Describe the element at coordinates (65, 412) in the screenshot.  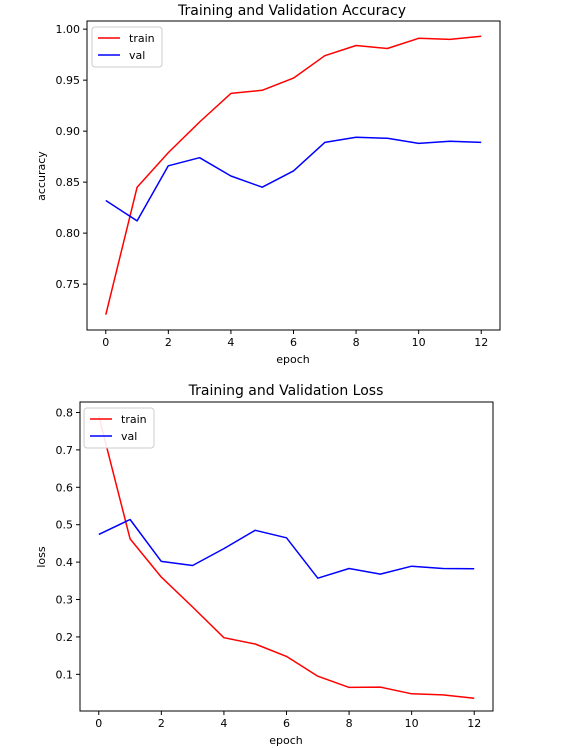
I see `y-tick-label: 0.8` at that location.